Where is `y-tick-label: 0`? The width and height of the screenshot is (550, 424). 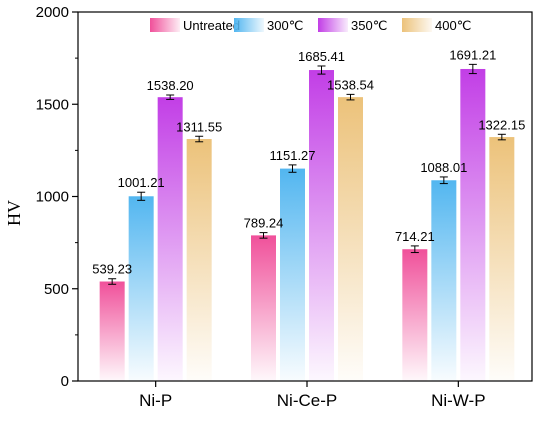
y-tick-label: 0 is located at coordinates (65, 381).